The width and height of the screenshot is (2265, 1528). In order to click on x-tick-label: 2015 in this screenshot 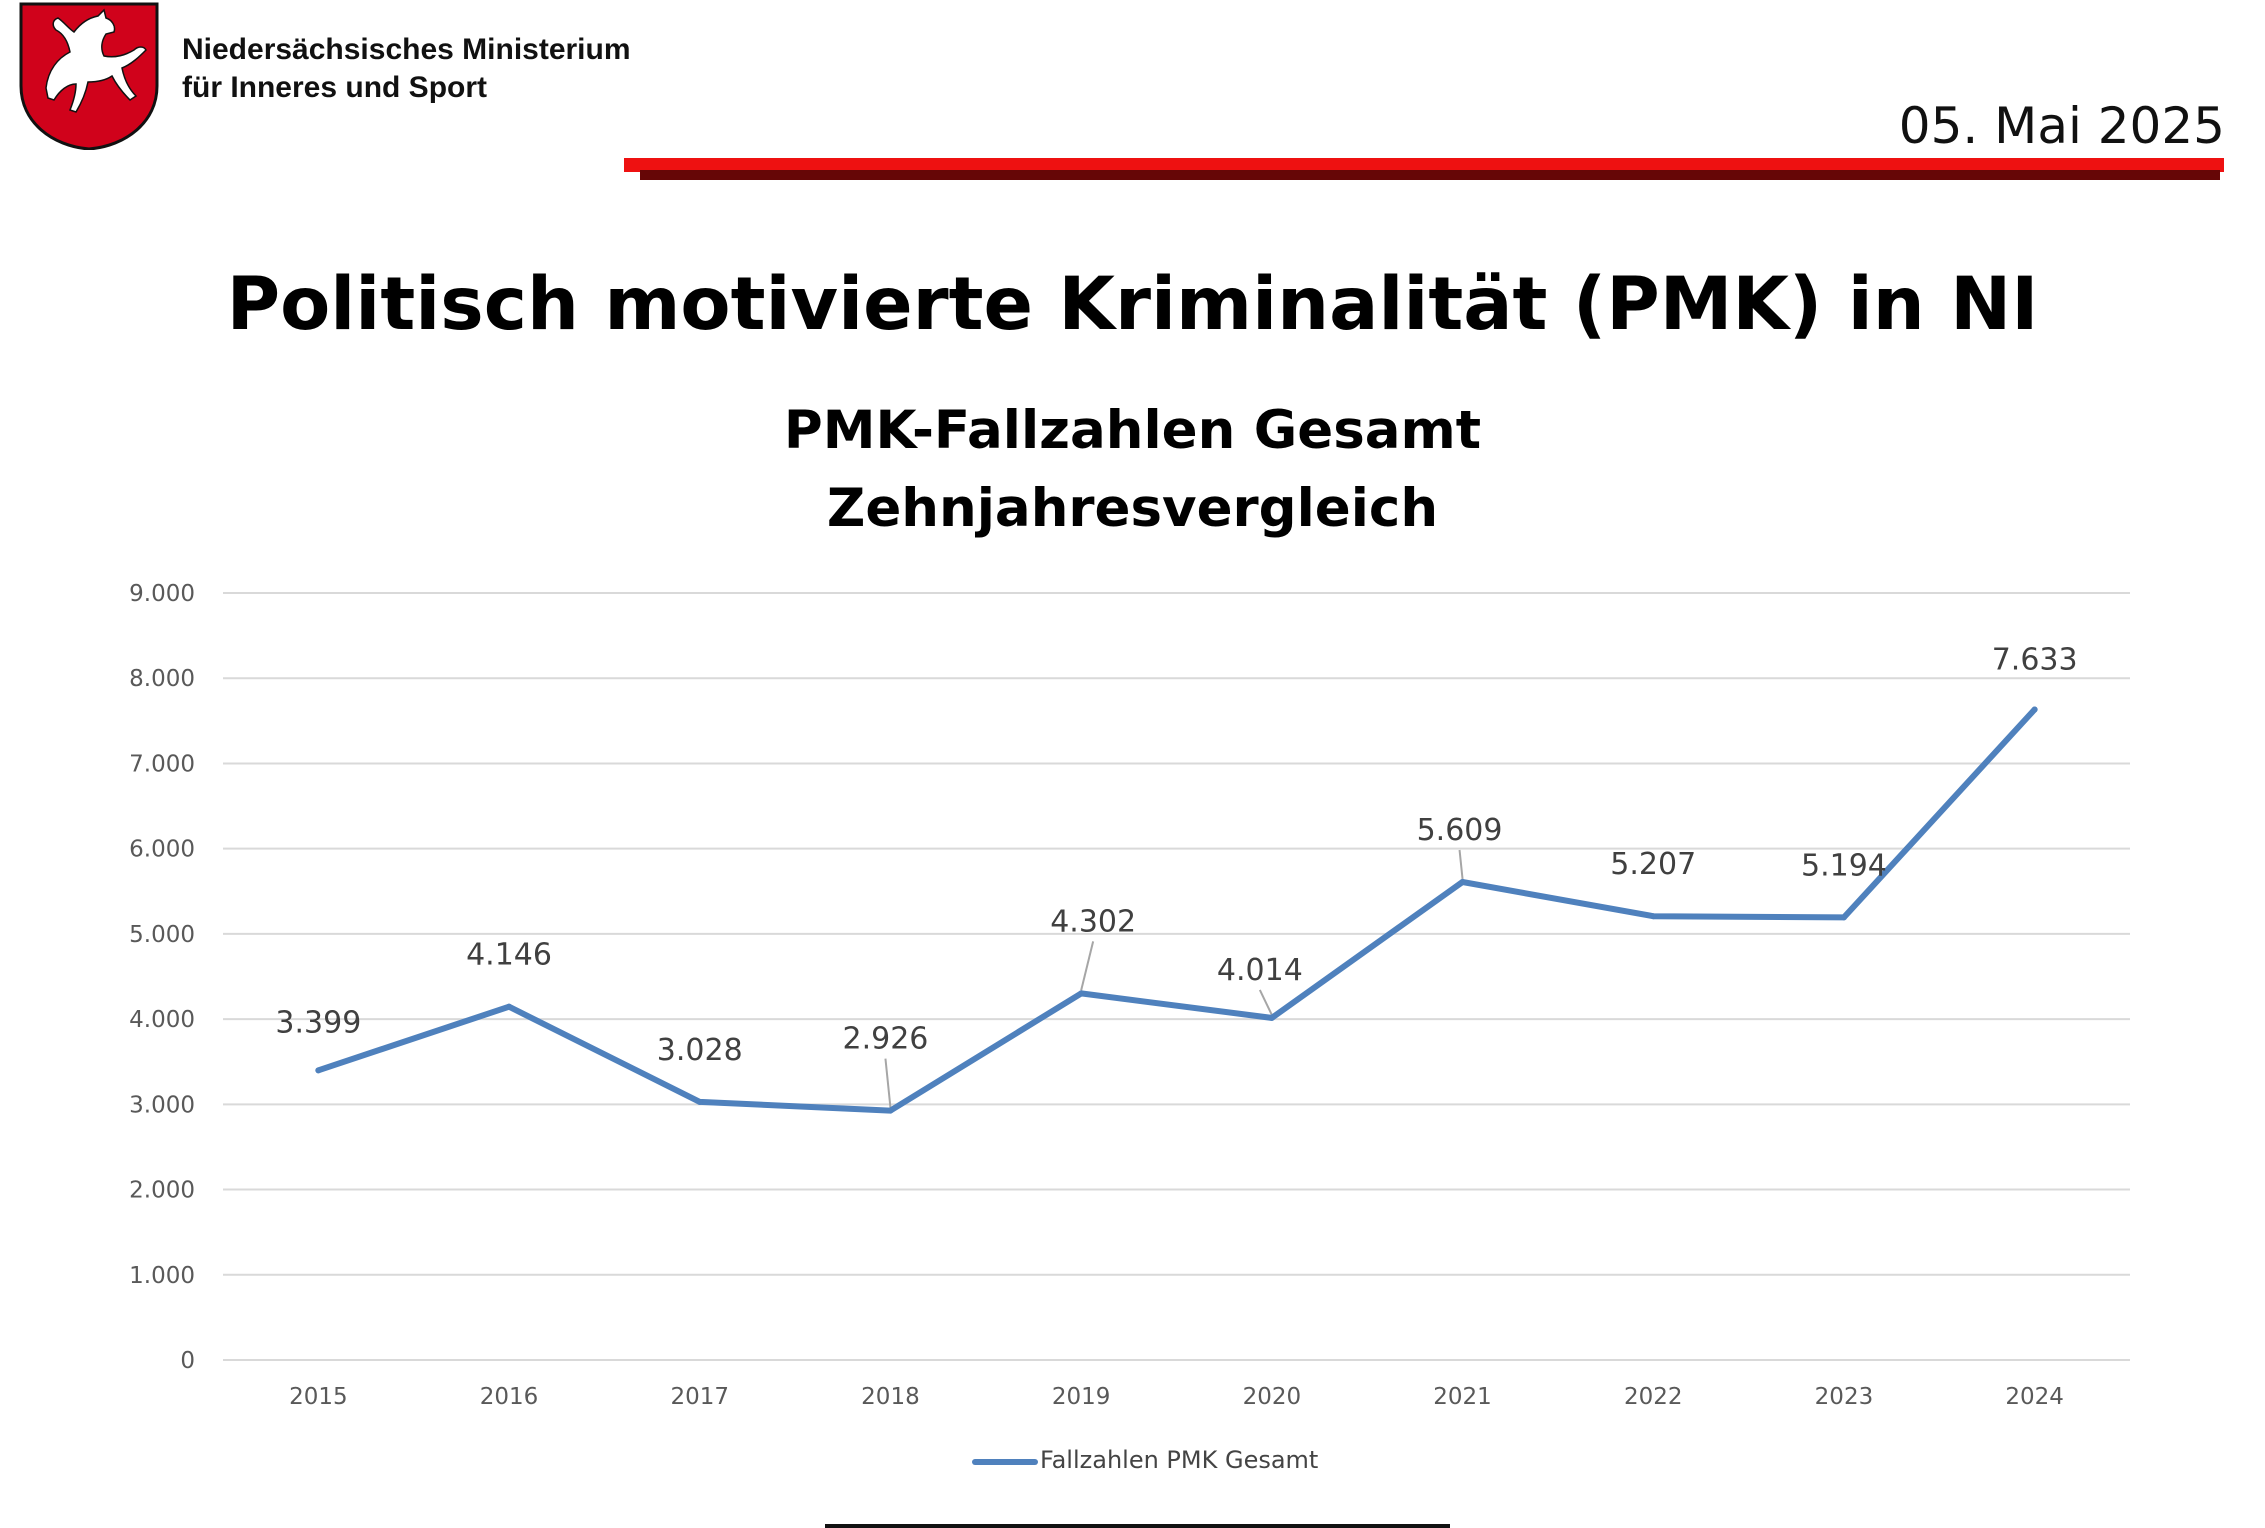, I will do `click(318, 1397)`.